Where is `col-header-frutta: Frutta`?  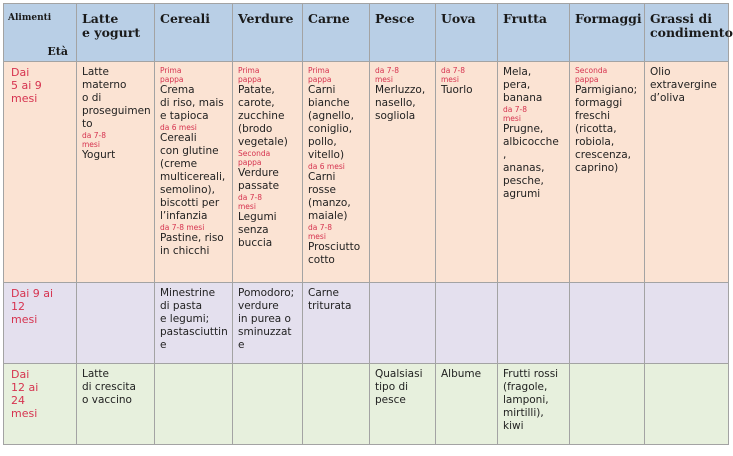 col-header-frutta: Frutta is located at coordinates (525, 18).